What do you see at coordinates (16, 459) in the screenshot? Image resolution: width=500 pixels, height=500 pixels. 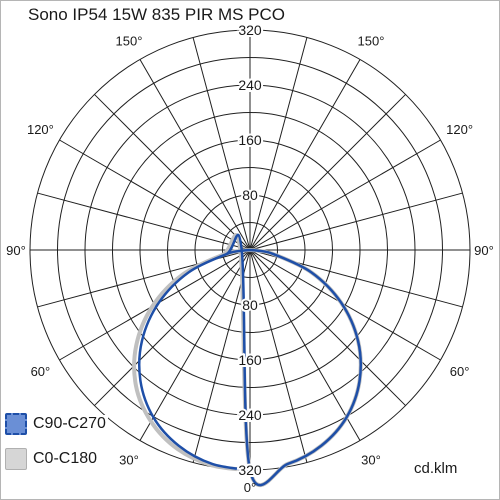 I see `legend-swatch-c0-c180` at bounding box center [16, 459].